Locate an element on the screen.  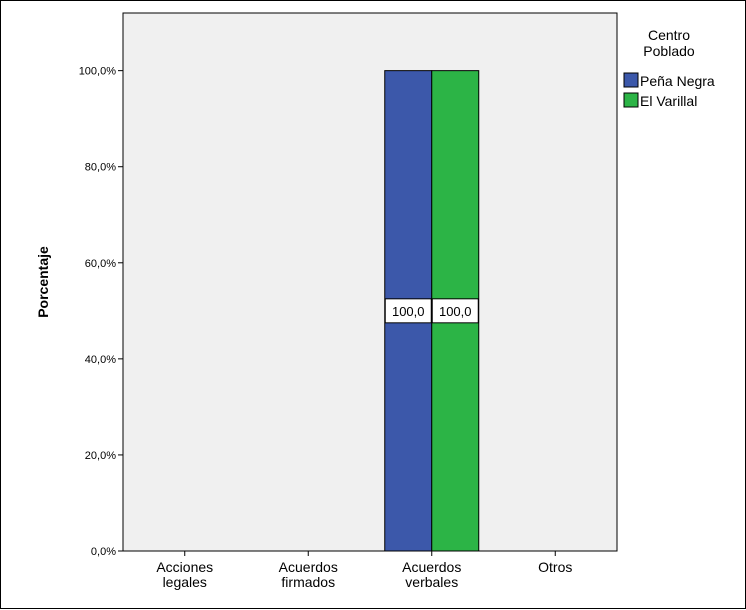
y-tick-label: 0,0% is located at coordinates (103, 552).